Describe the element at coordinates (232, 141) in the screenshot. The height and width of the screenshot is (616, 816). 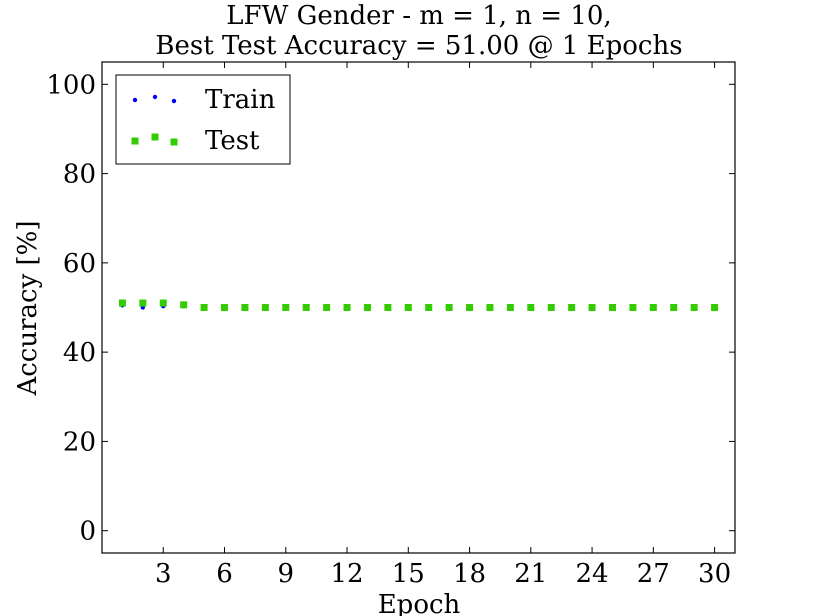
I see `legend-test-label: Test` at that location.